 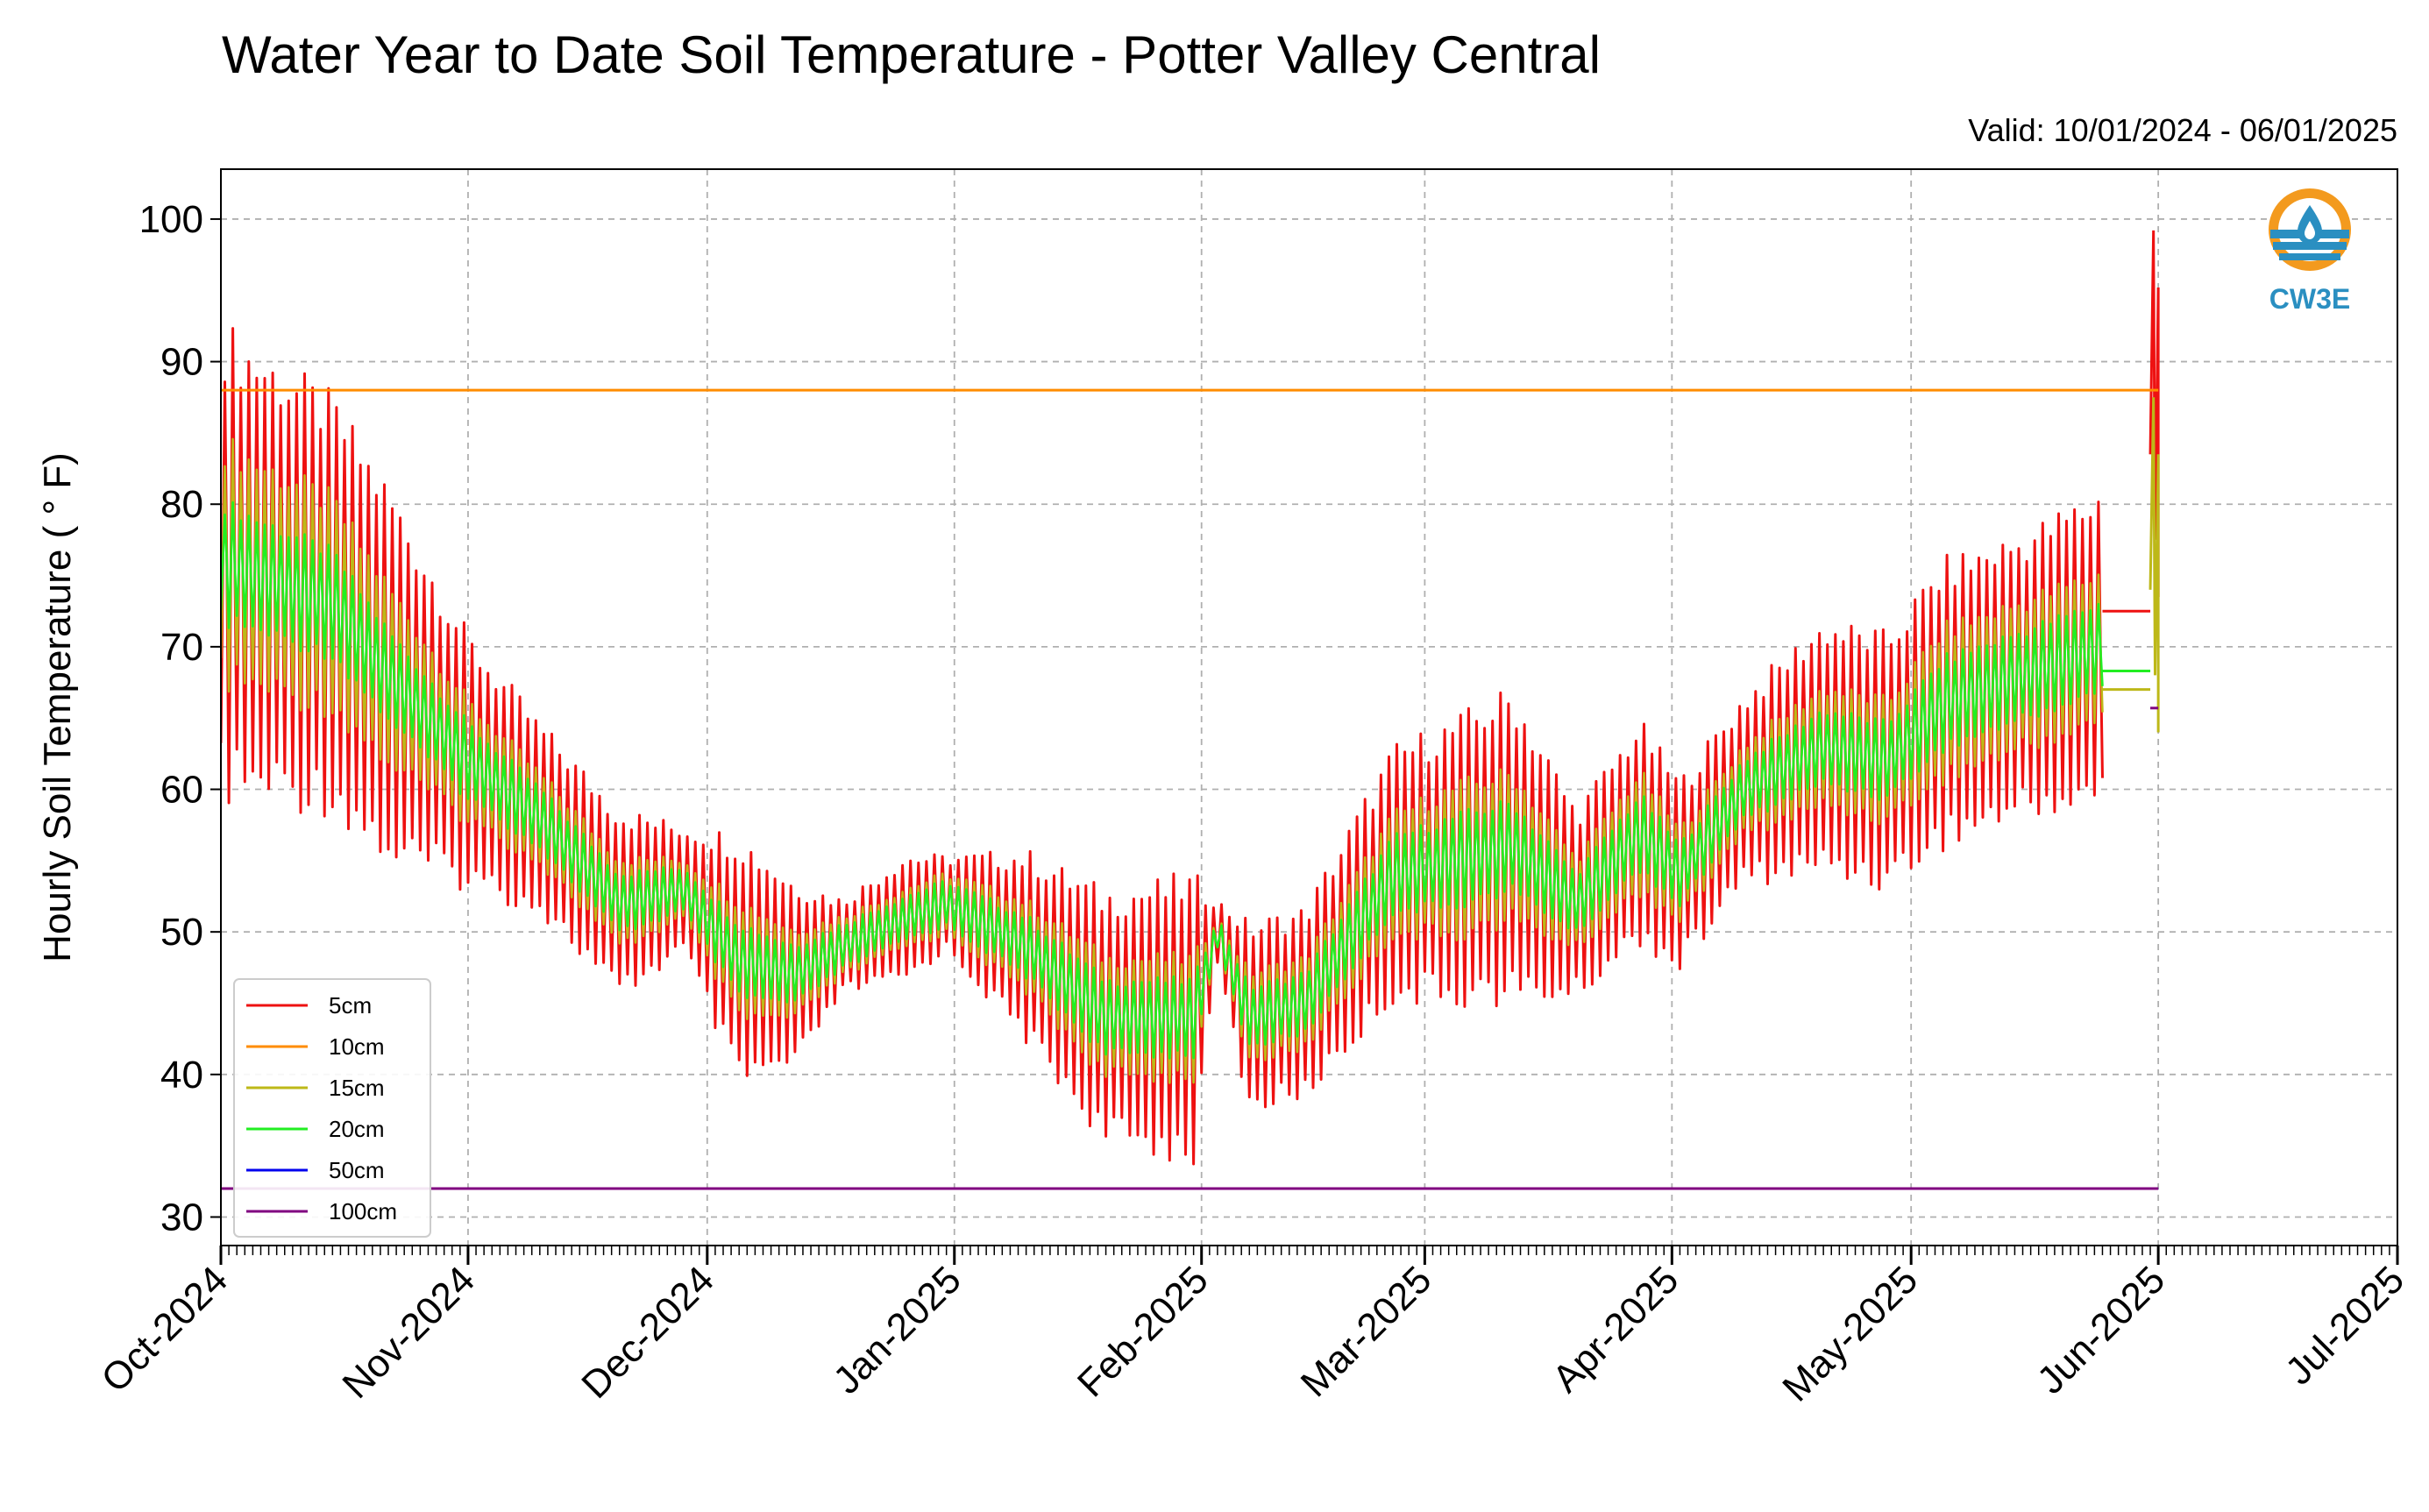 I want to click on y-tick-label: 90, so click(x=182, y=362).